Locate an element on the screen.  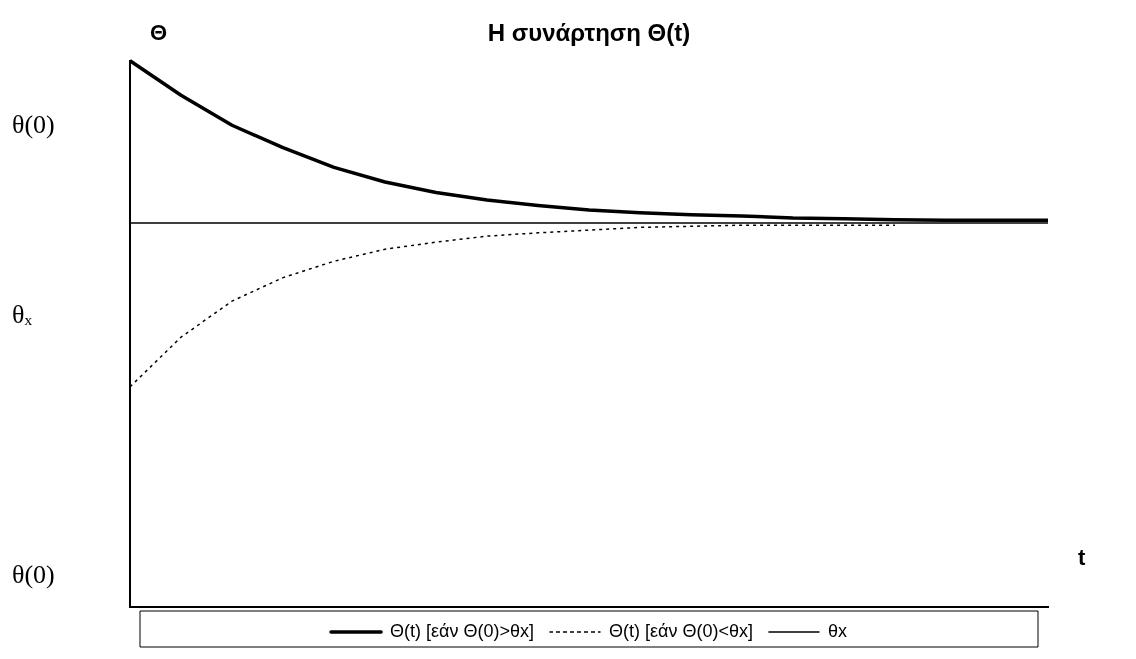
legend-label: θx is located at coordinates (837, 630).